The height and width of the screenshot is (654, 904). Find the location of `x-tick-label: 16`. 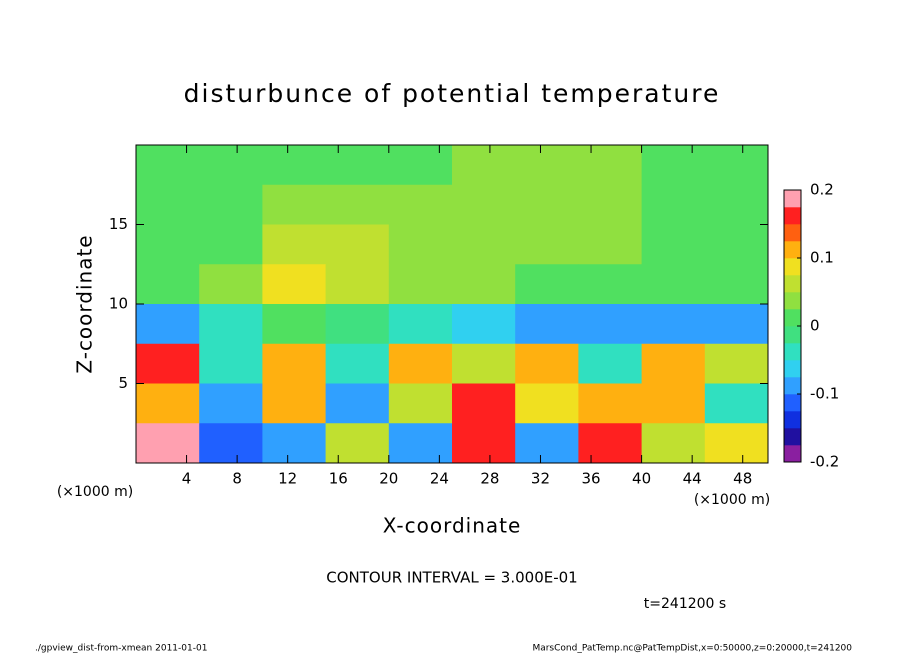

x-tick-label: 16 is located at coordinates (338, 479).